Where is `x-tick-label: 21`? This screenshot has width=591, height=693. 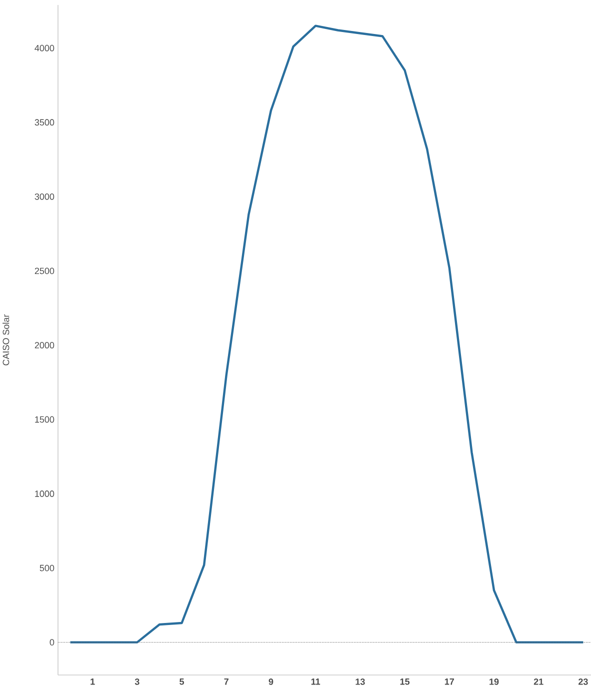
x-tick-label: 21 is located at coordinates (539, 681).